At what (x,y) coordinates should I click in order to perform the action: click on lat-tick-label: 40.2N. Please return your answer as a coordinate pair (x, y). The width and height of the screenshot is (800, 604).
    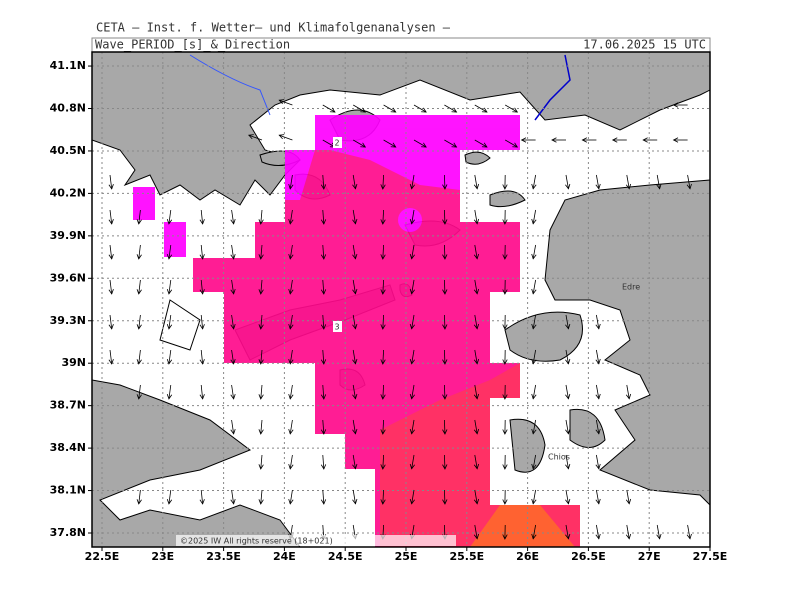
    Looking at the image, I should click on (68, 192).